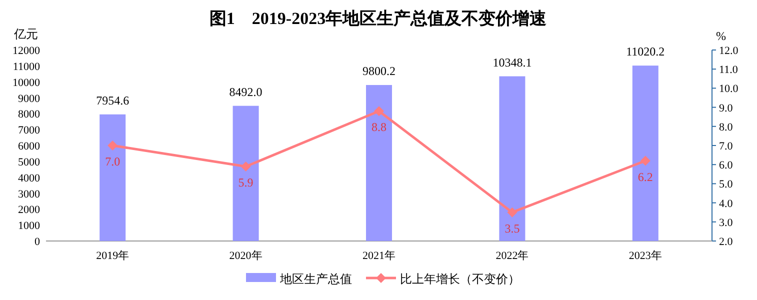 The width and height of the screenshot is (757, 300). What do you see at coordinates (512, 228) in the screenshot?
I see `data-label: 3.5` at bounding box center [512, 228].